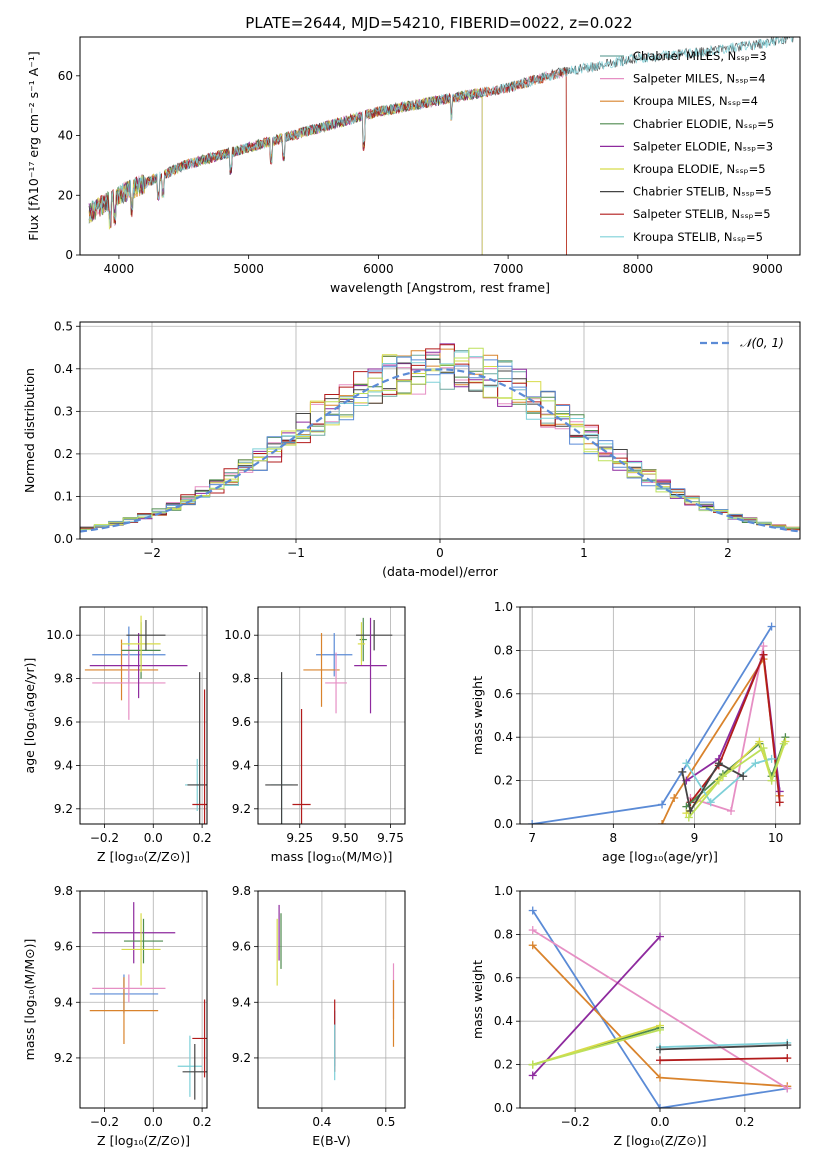 The width and height of the screenshot is (819, 1170). I want to click on legend-label: Chabrier ELODIE, Nₛₛₚ=5, so click(703, 124).